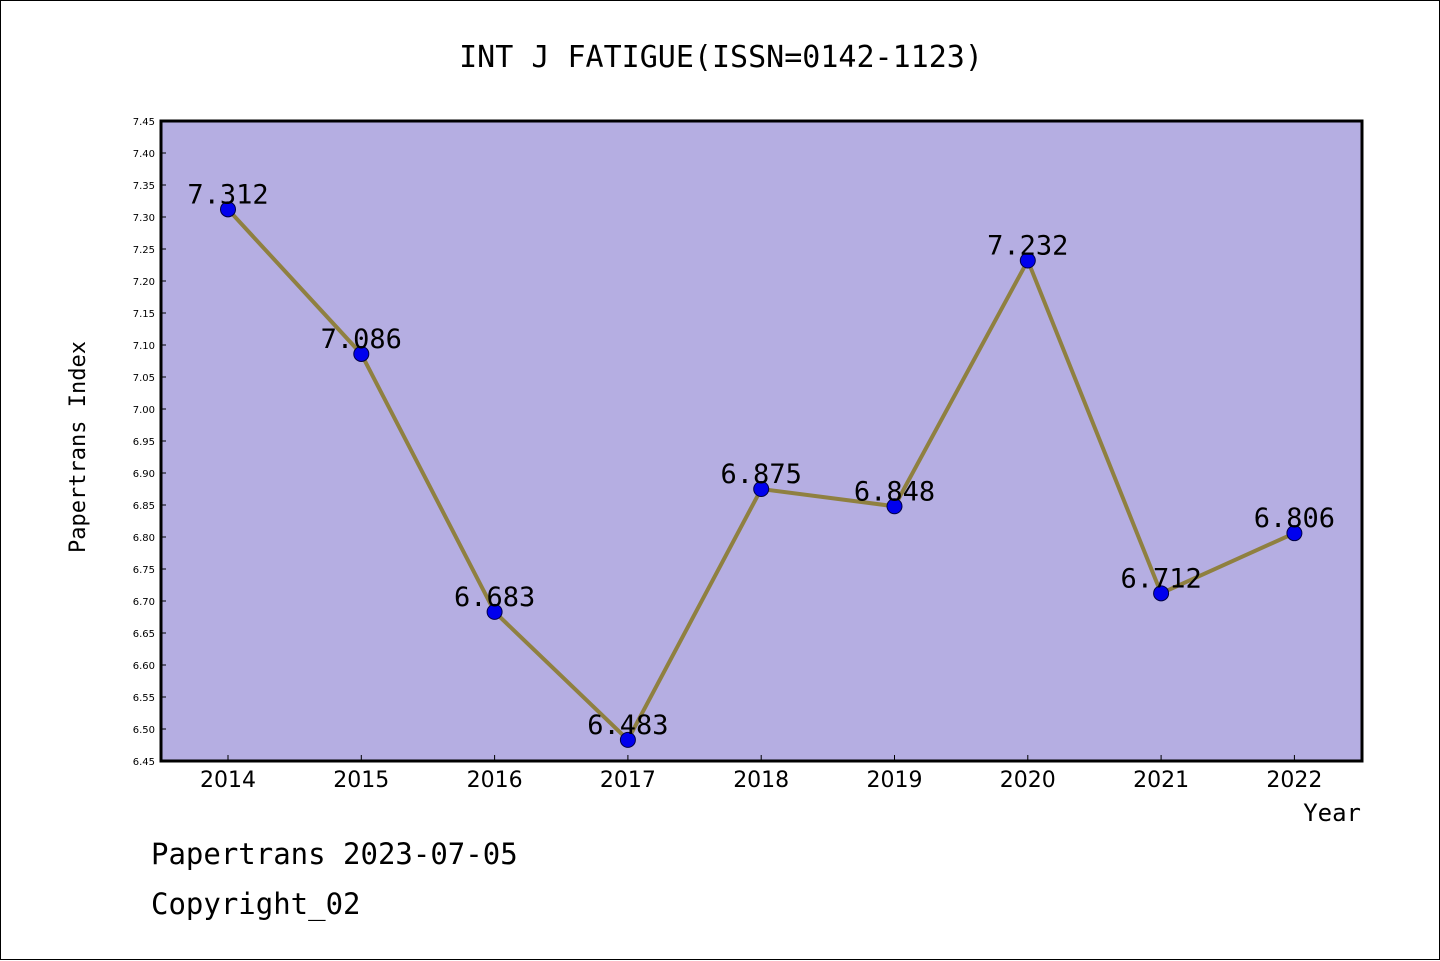 The image size is (1440, 961). What do you see at coordinates (495, 780) in the screenshot?
I see `x-tick-label: 2016` at bounding box center [495, 780].